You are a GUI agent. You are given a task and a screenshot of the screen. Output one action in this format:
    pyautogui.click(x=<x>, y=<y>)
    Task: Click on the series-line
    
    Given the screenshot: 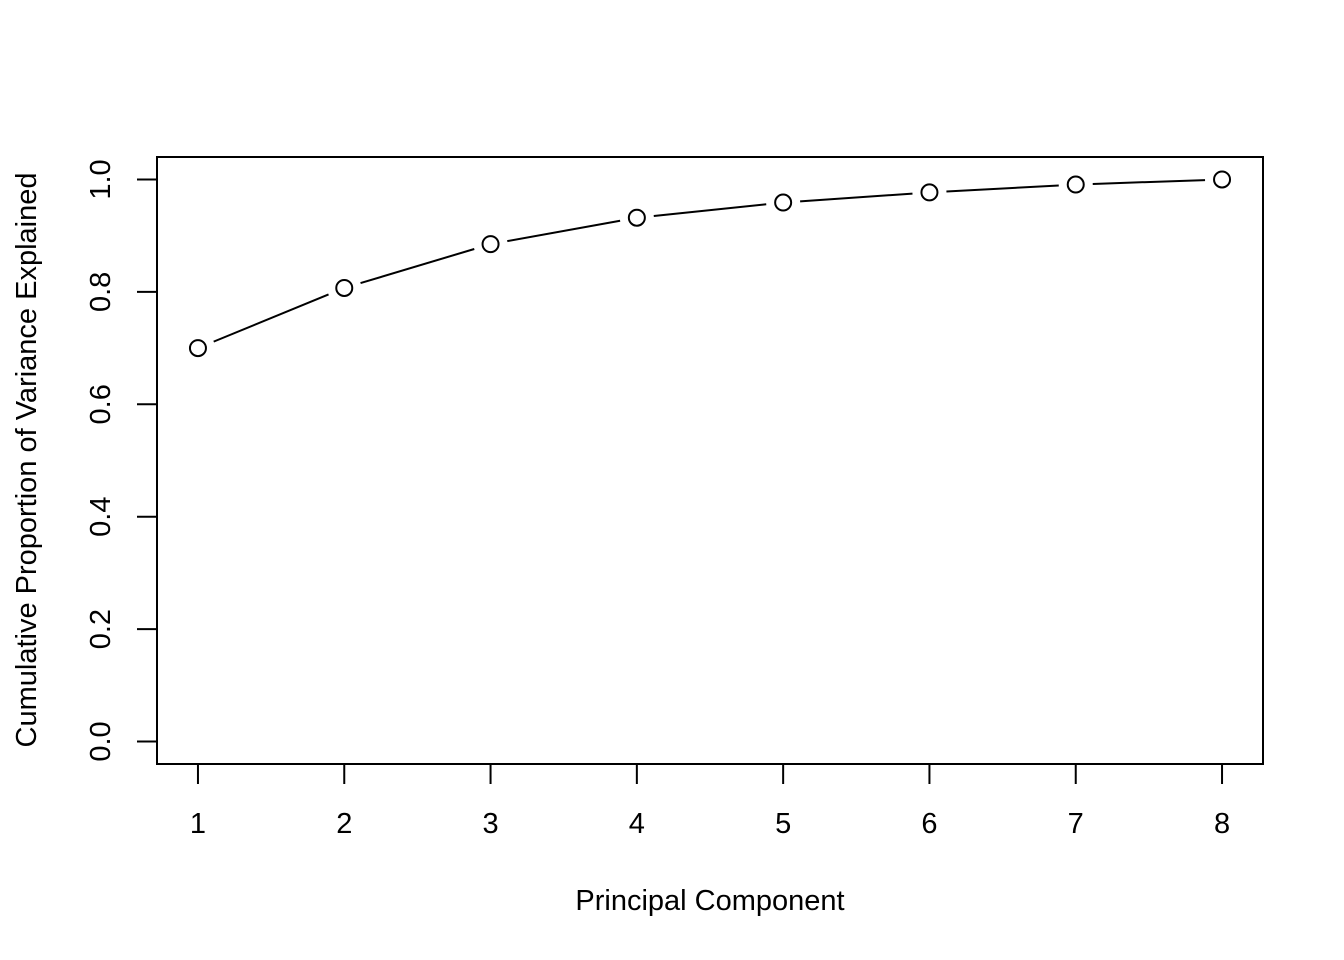 What is the action you would take?
    pyautogui.click(x=709, y=261)
    